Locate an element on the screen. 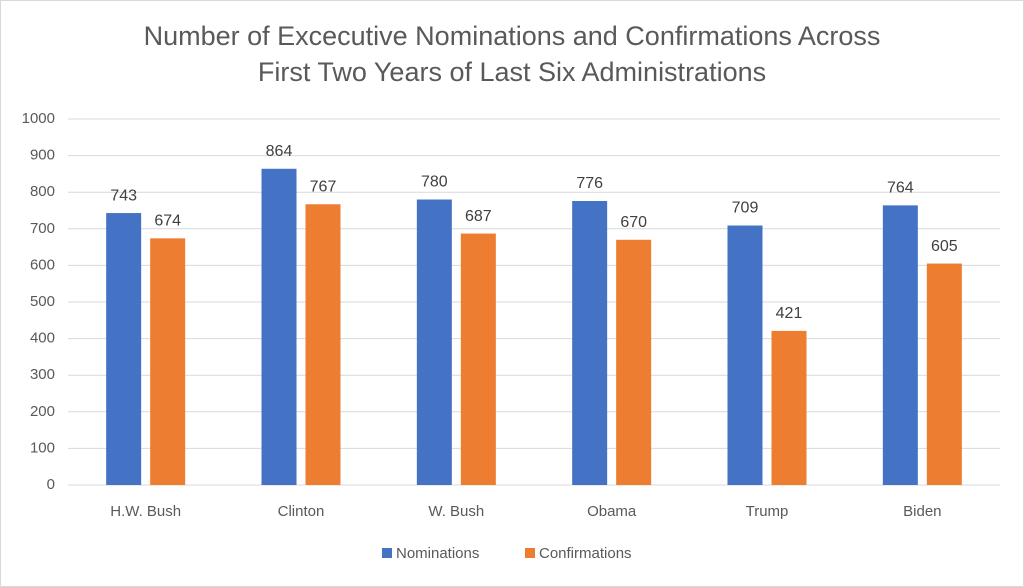 The width and height of the screenshot is (1024, 587). y-tick-label: 900 is located at coordinates (42, 155).